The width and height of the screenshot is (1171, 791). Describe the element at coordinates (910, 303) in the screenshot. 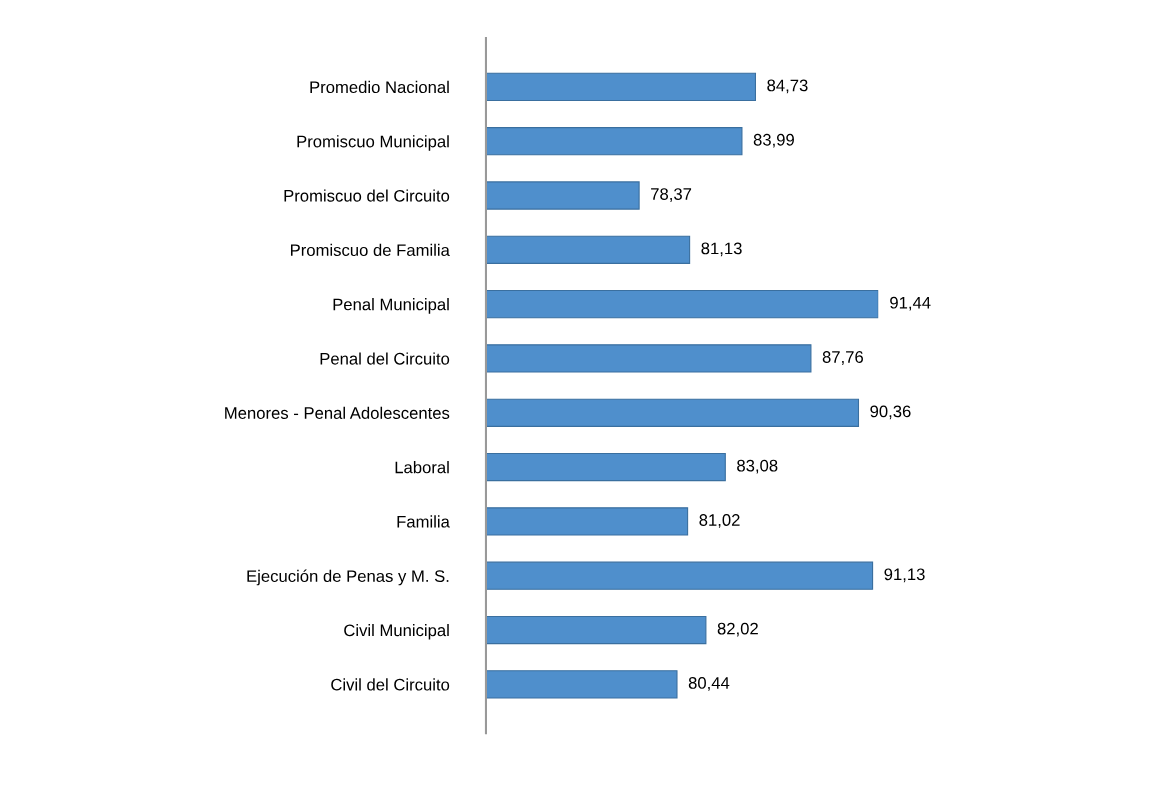

I see `data-label: 91,44` at that location.